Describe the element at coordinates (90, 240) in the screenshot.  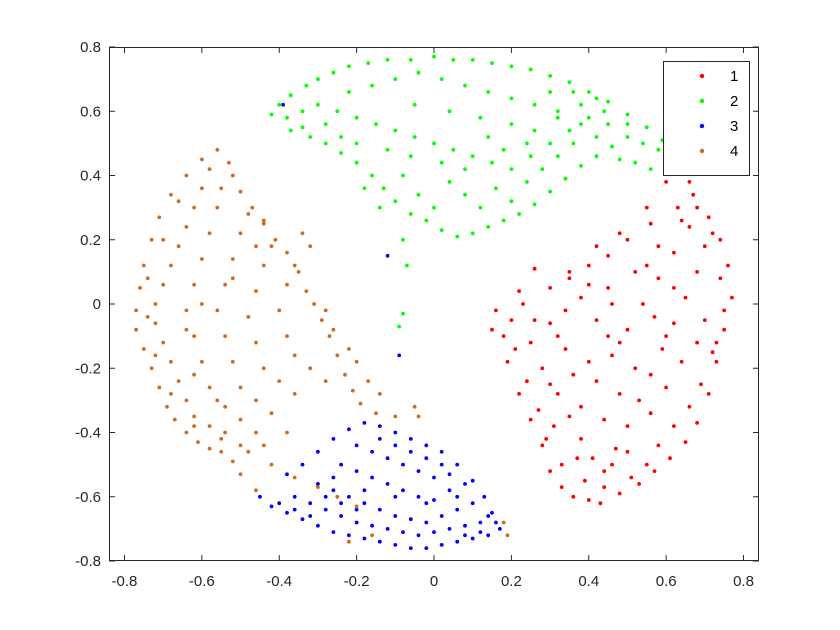
I see `y-tick-label: 0.2` at that location.